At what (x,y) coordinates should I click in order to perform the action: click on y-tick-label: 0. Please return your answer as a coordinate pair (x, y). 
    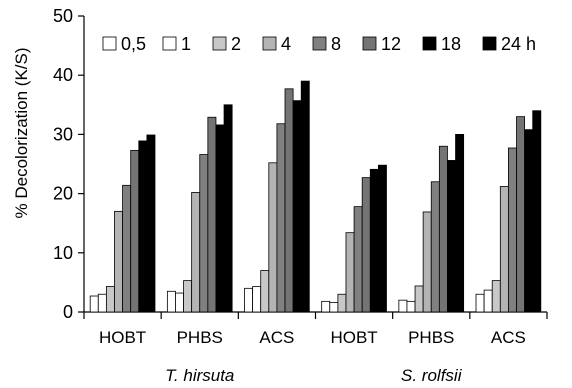
    Looking at the image, I should click on (68, 312).